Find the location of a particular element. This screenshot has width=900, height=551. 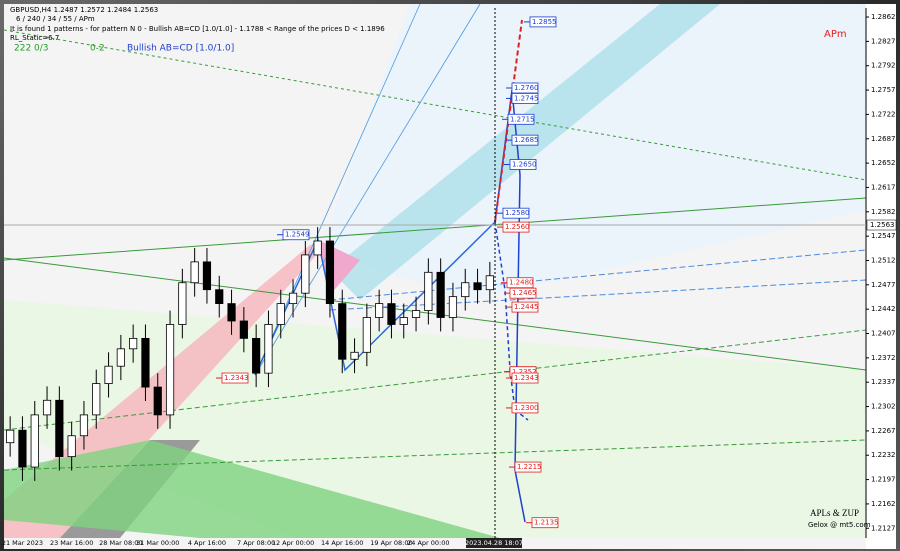

level-label: 1.2352 is located at coordinates (524, 372).